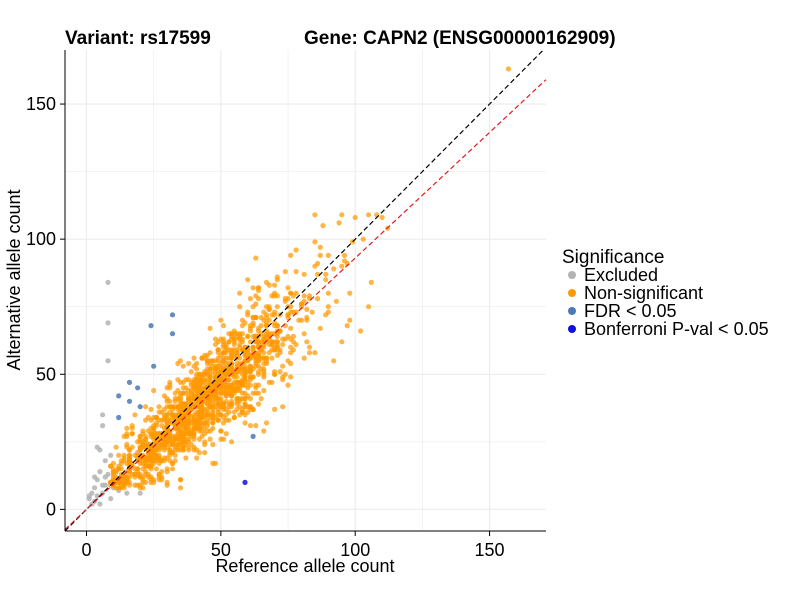  I want to click on x-tick-label: 100, so click(355, 550).